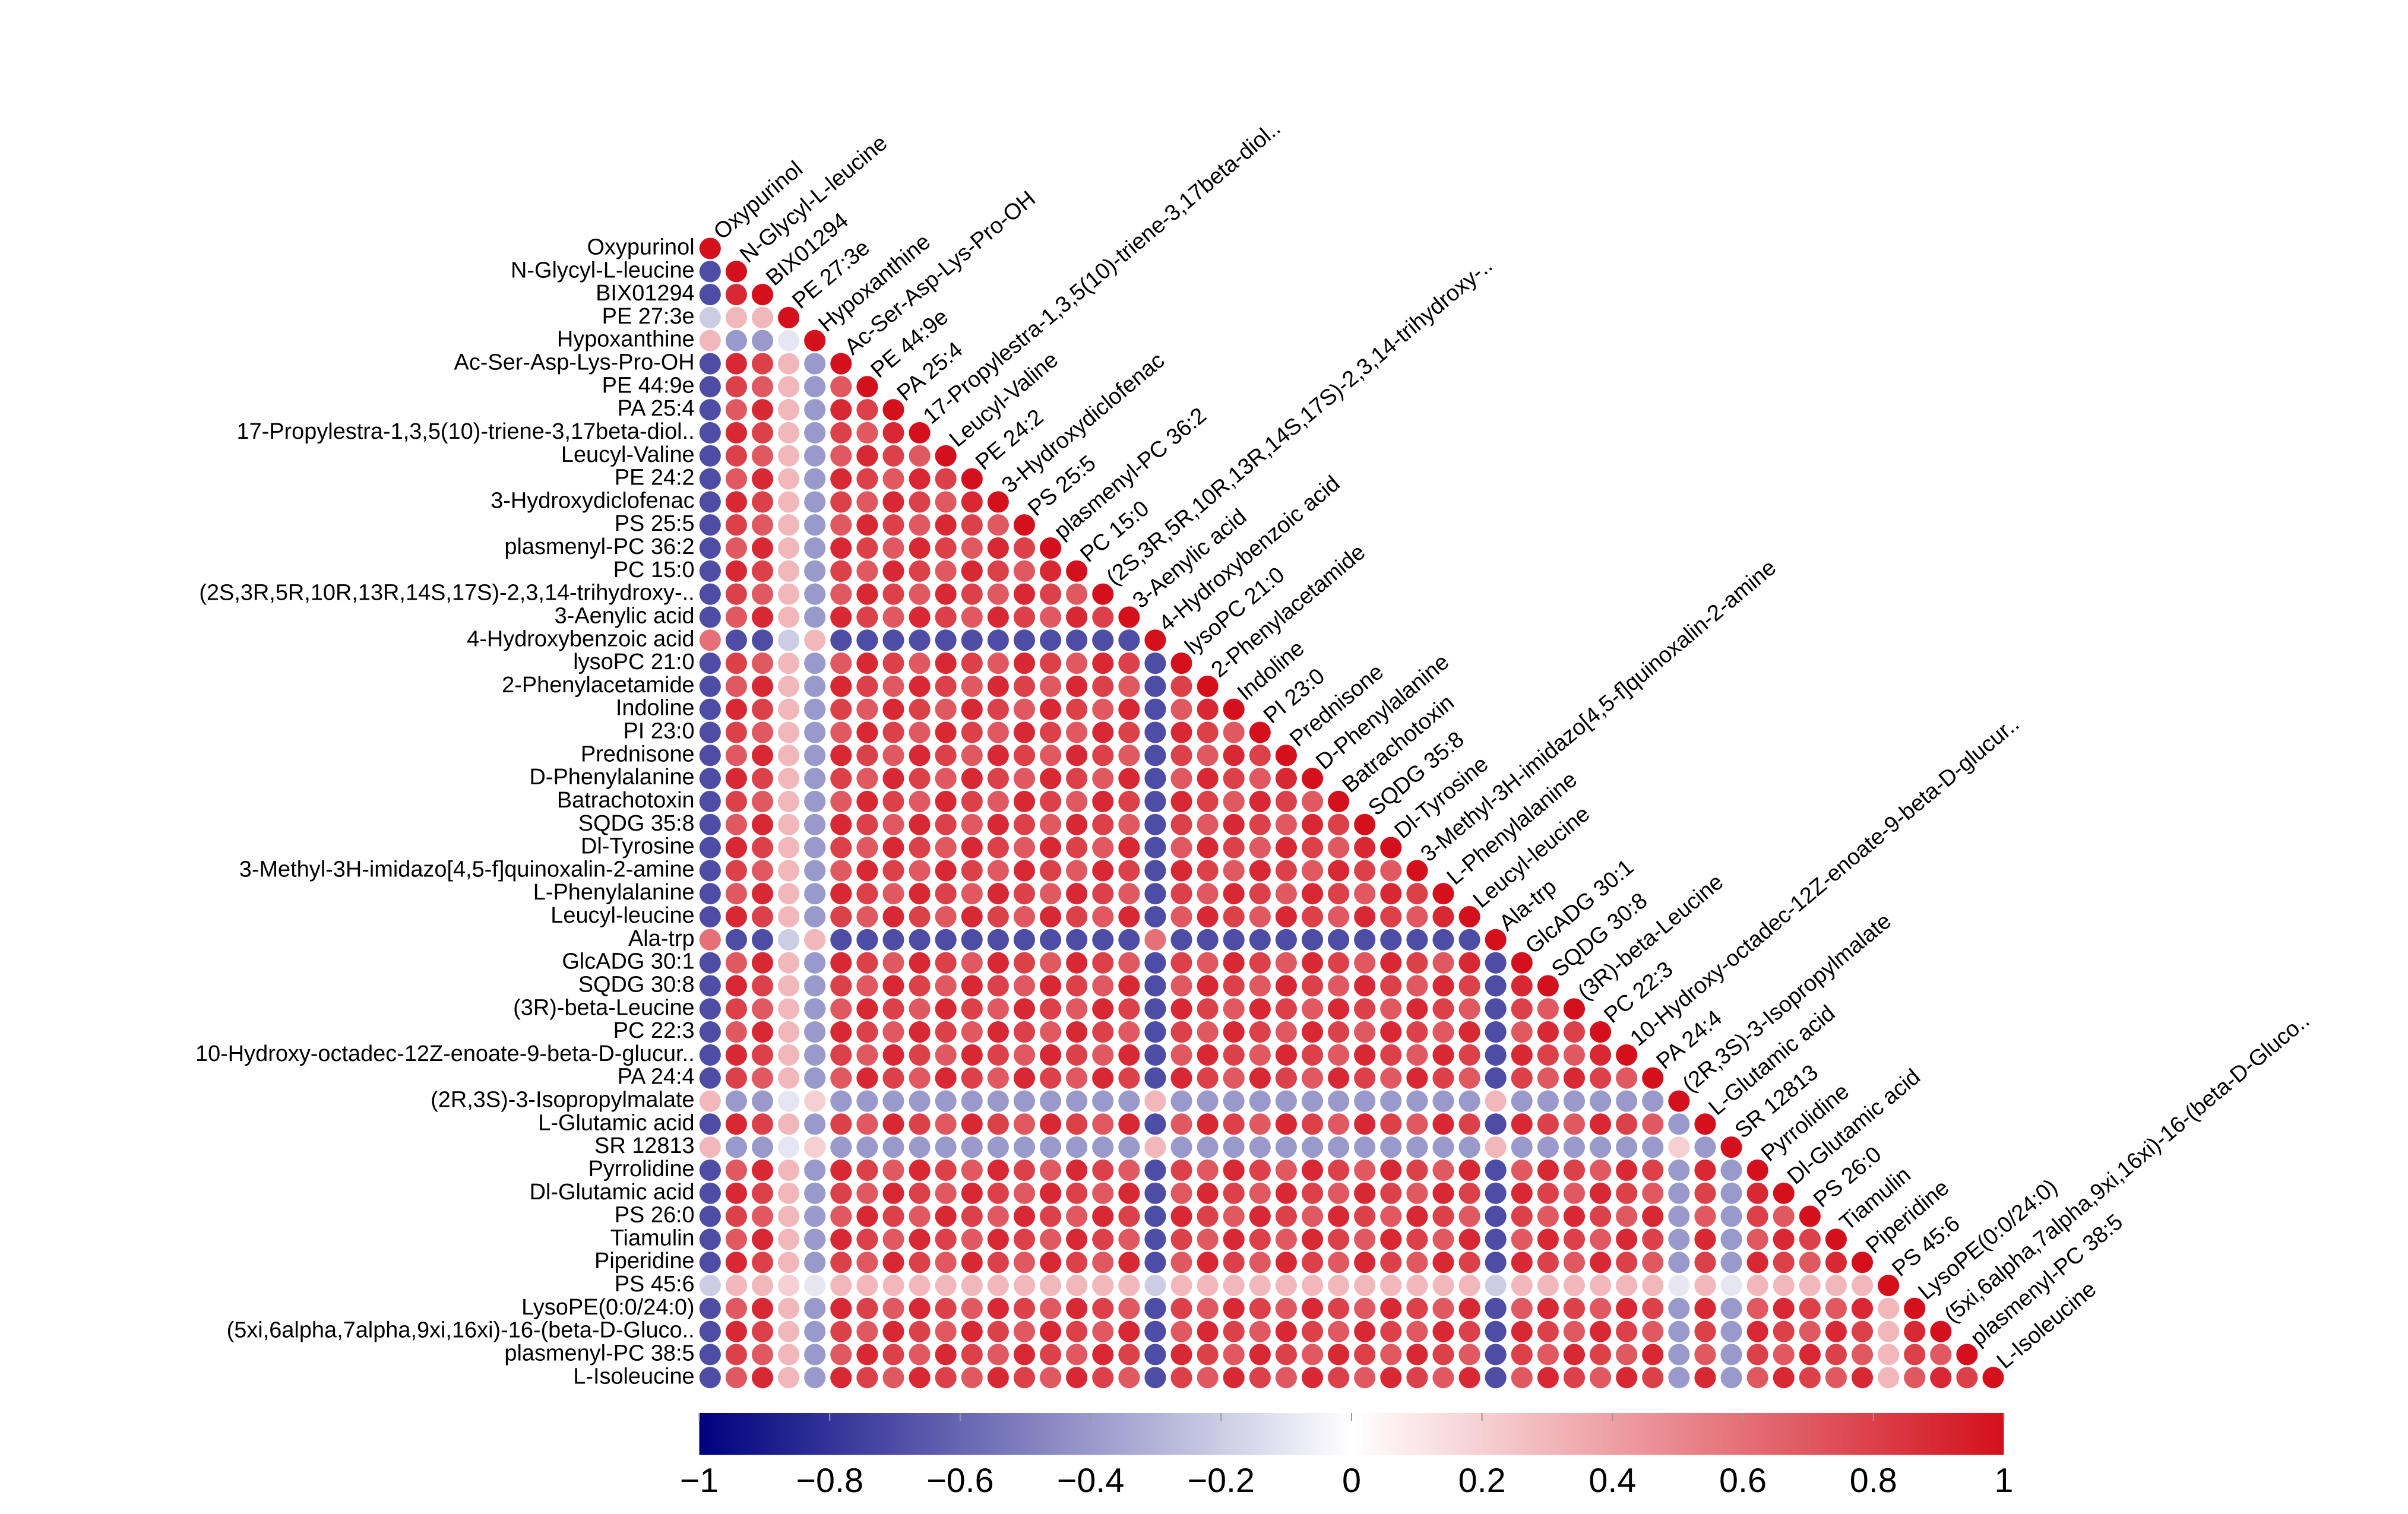  I want to click on colorbar-tick-label: −0.6, so click(960, 1481).